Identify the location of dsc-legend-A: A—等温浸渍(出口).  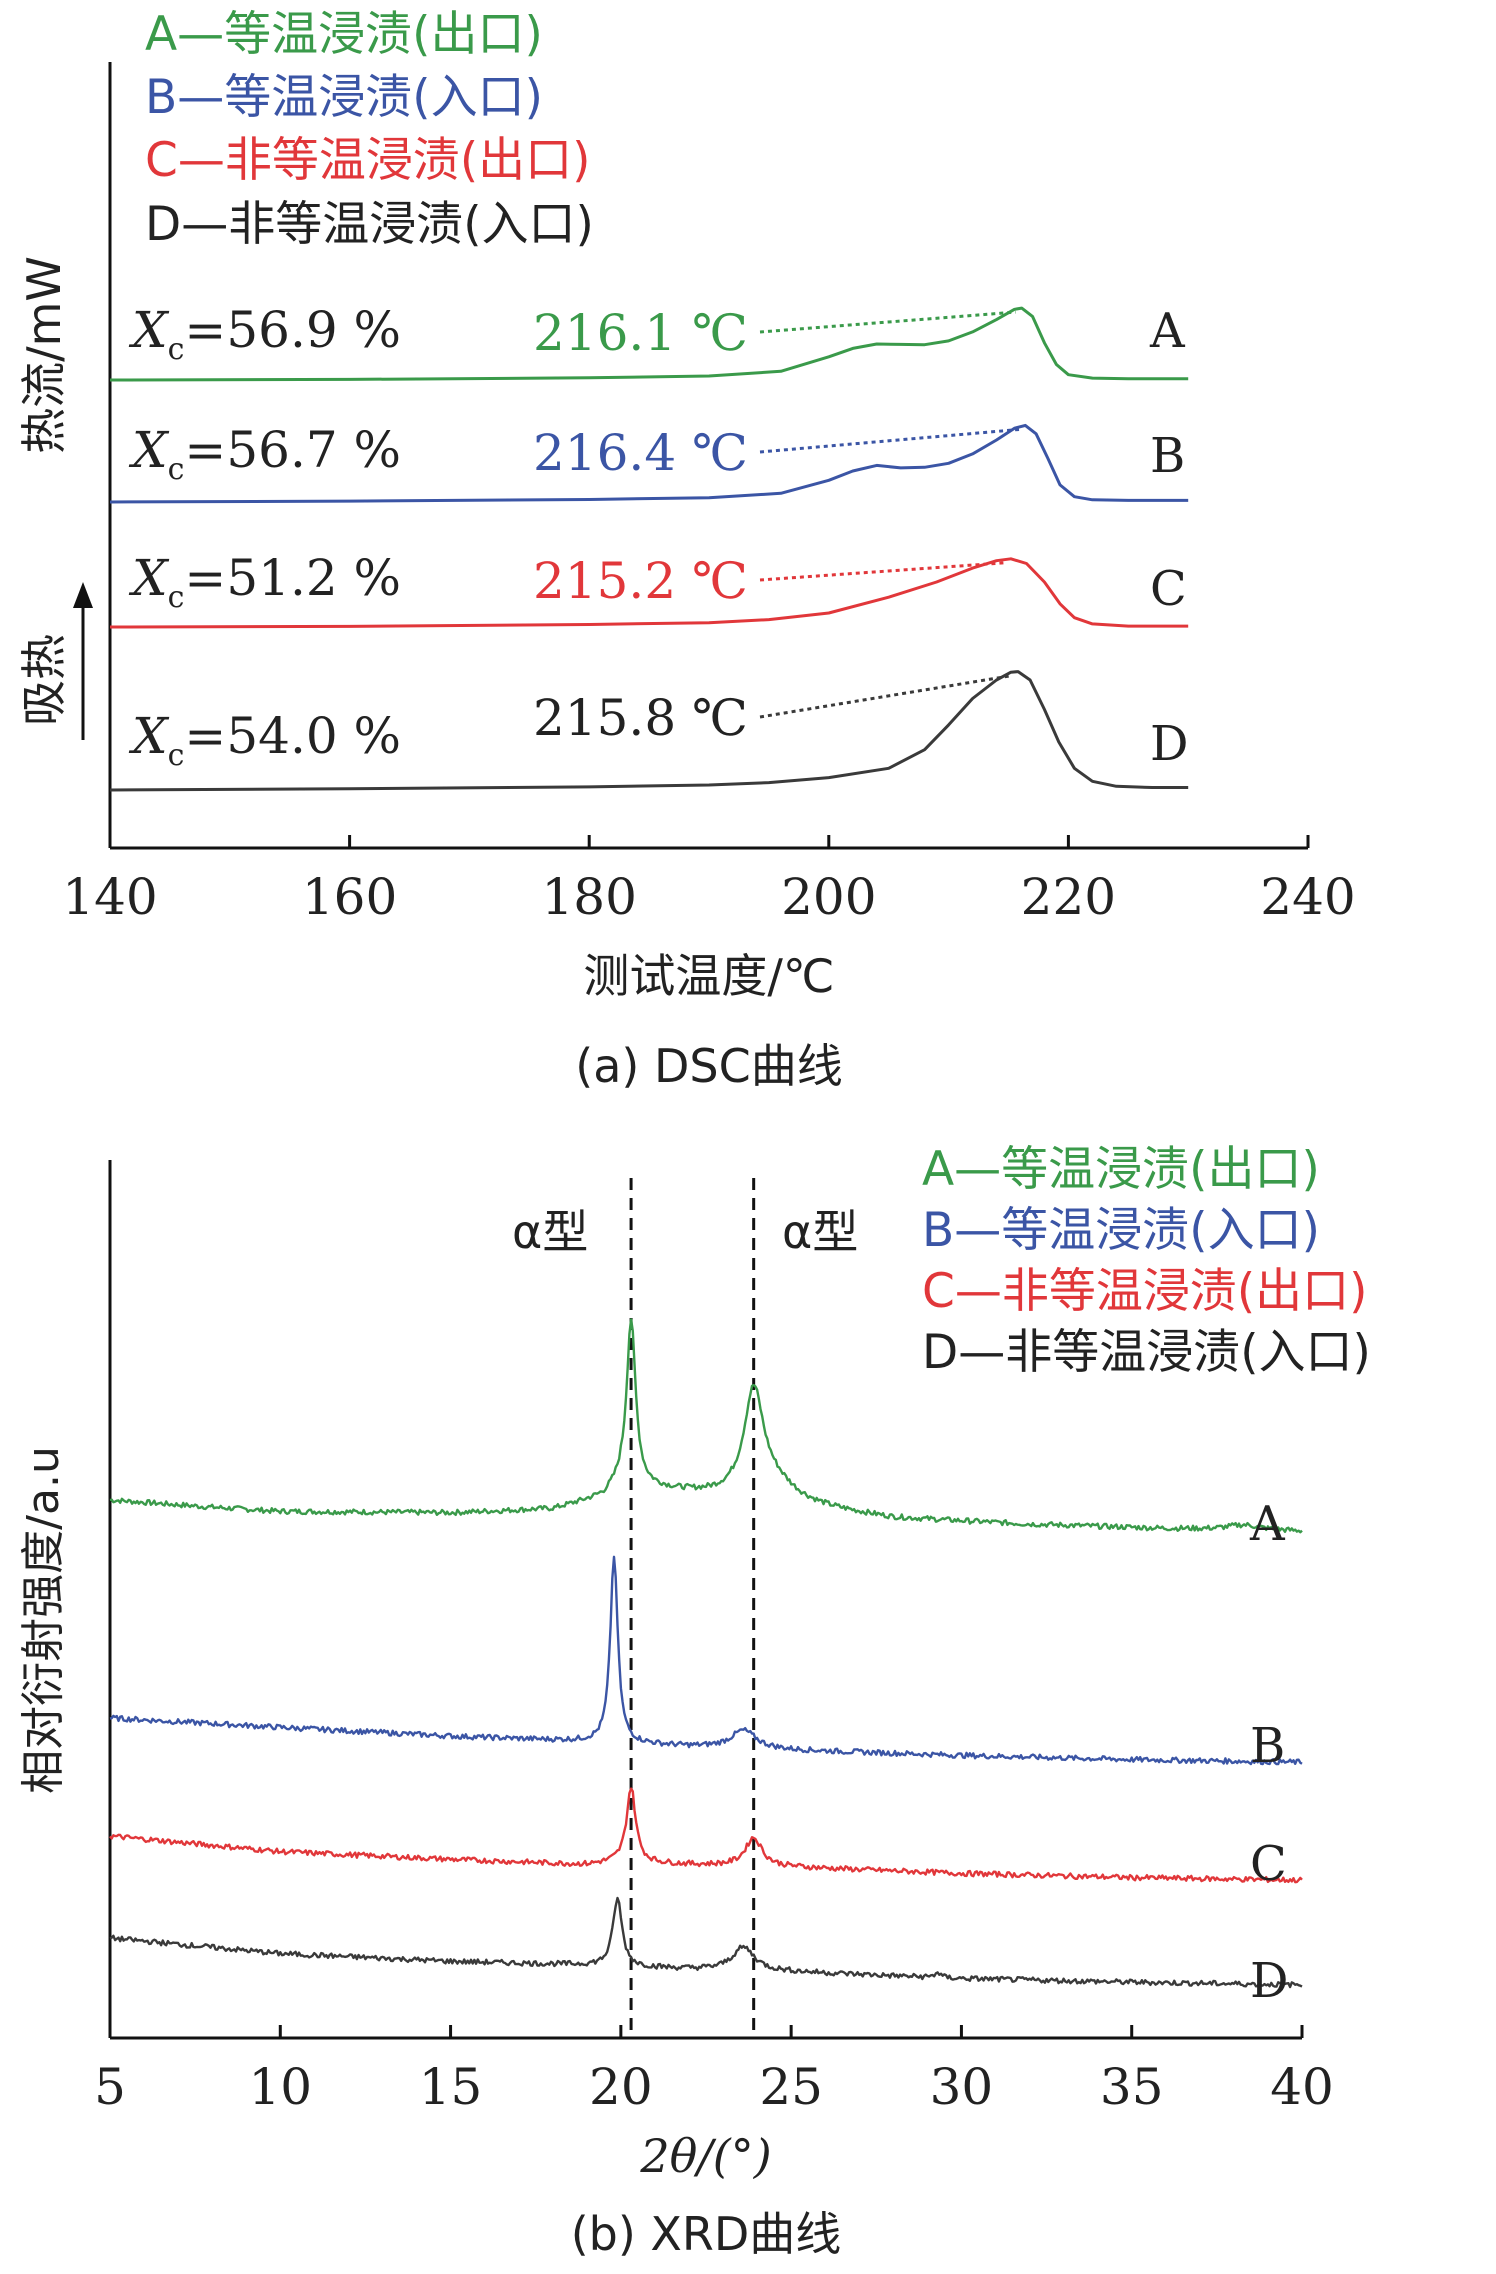
(344, 34).